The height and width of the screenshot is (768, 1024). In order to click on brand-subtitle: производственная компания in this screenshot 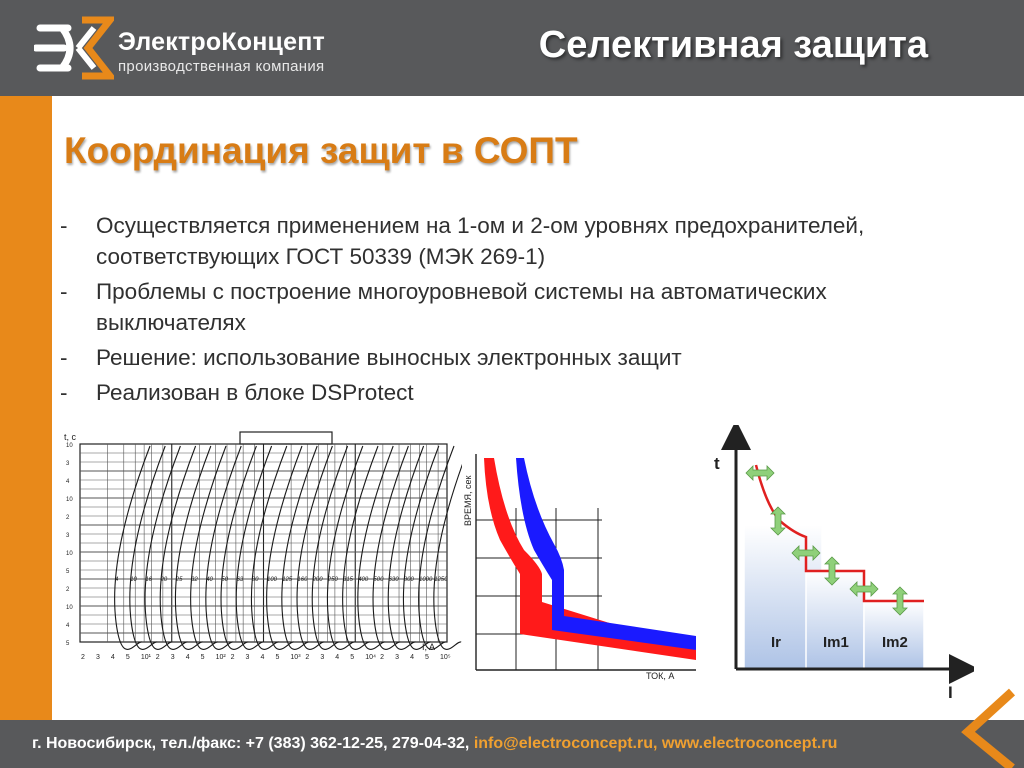, I will do `click(221, 66)`.